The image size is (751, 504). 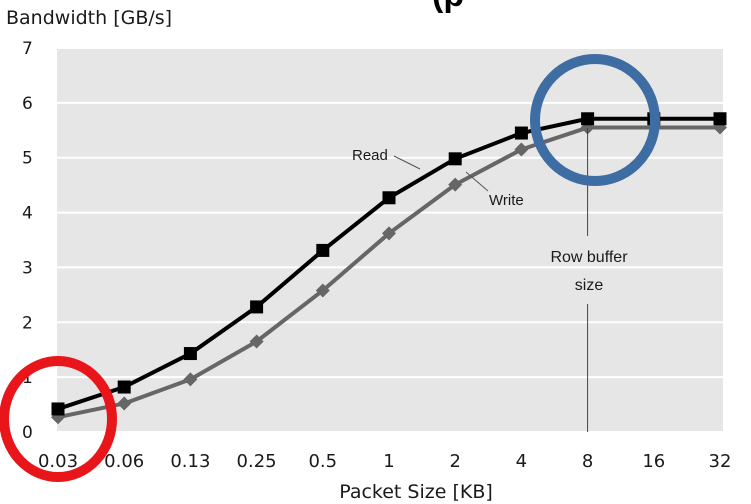 I want to click on highlight-circle-blue, so click(x=595, y=120).